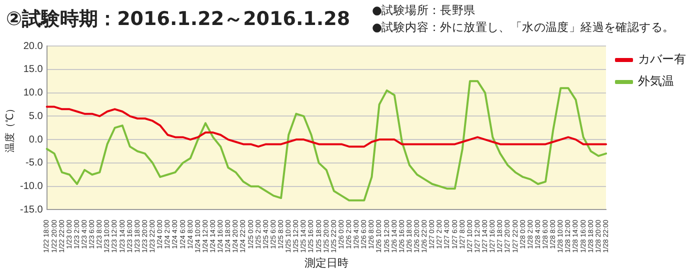 The image size is (700, 272). What do you see at coordinates (36, 140) in the screenshot?
I see `y-tick-label: 0.0` at bounding box center [36, 140].